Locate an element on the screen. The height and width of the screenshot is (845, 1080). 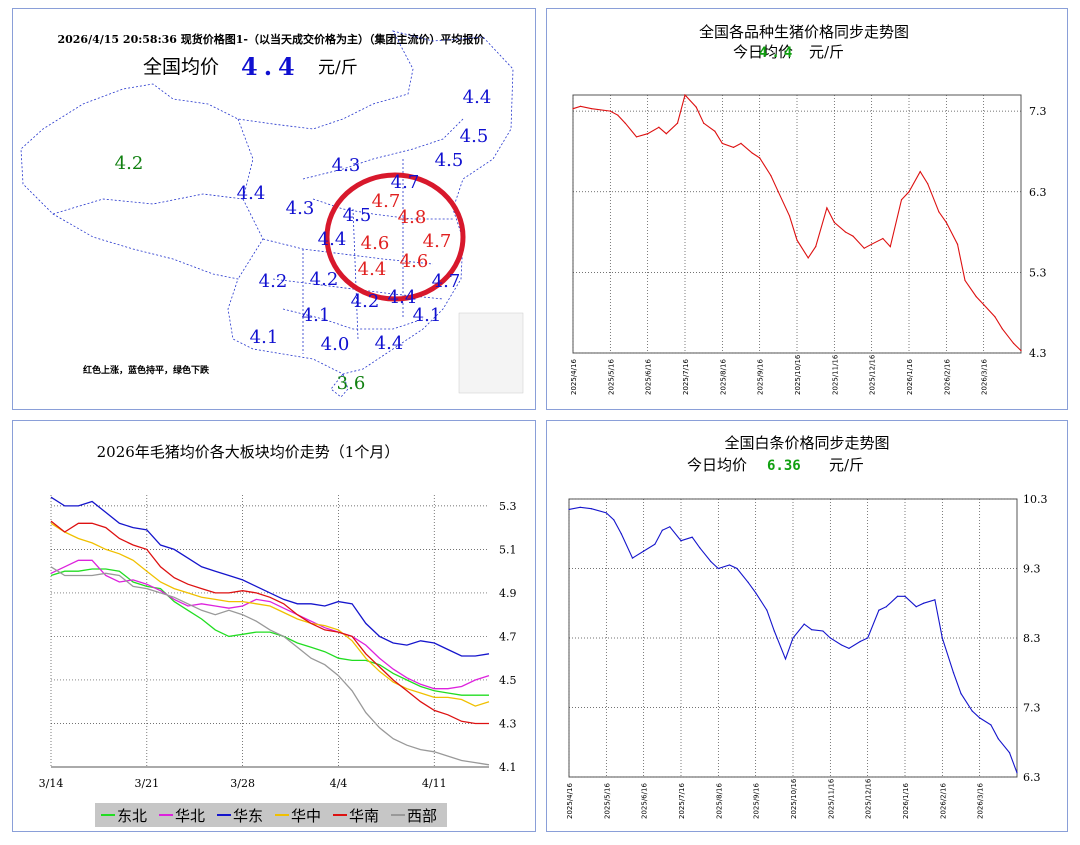
x-tick-label: 2025/9/16 is located at coordinates (757, 801).